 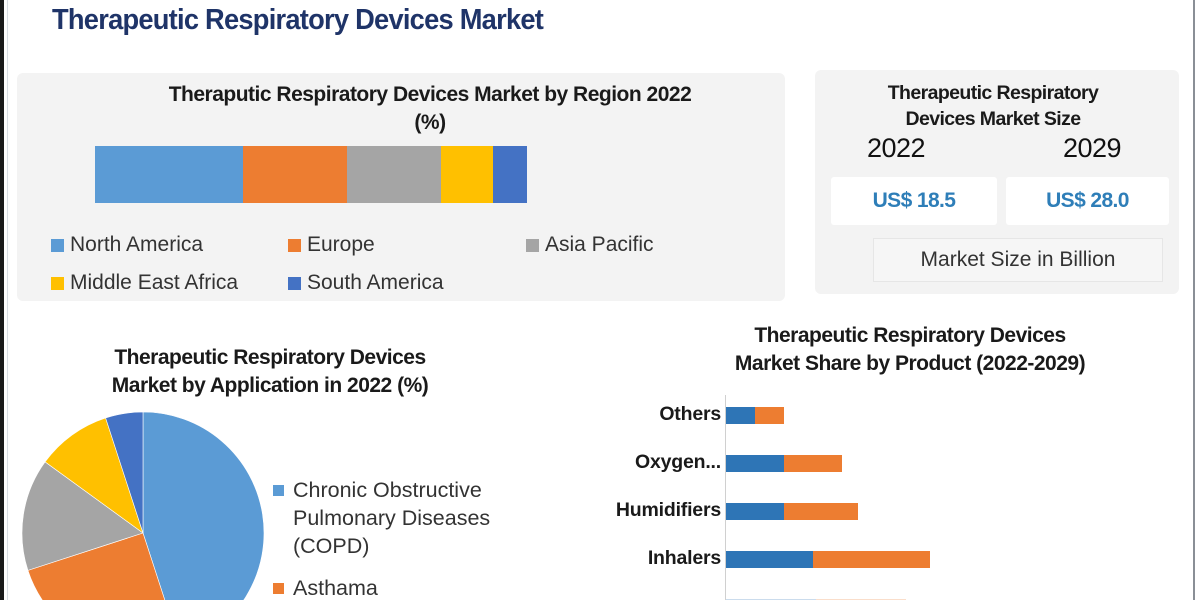 What do you see at coordinates (725, 497) in the screenshot?
I see `product-chart-axis` at bounding box center [725, 497].